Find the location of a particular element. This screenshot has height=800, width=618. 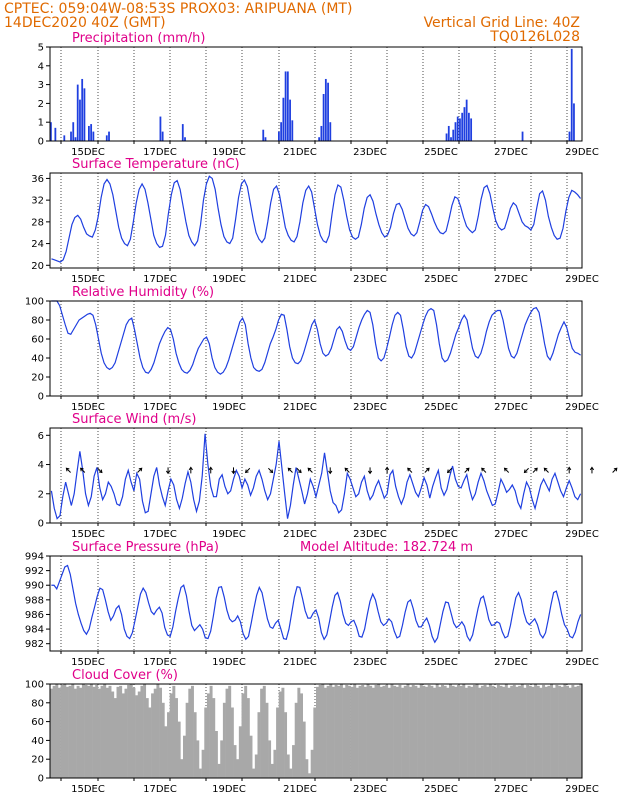

cloud-cover-xtick-label: 25DEC is located at coordinates (441, 789).